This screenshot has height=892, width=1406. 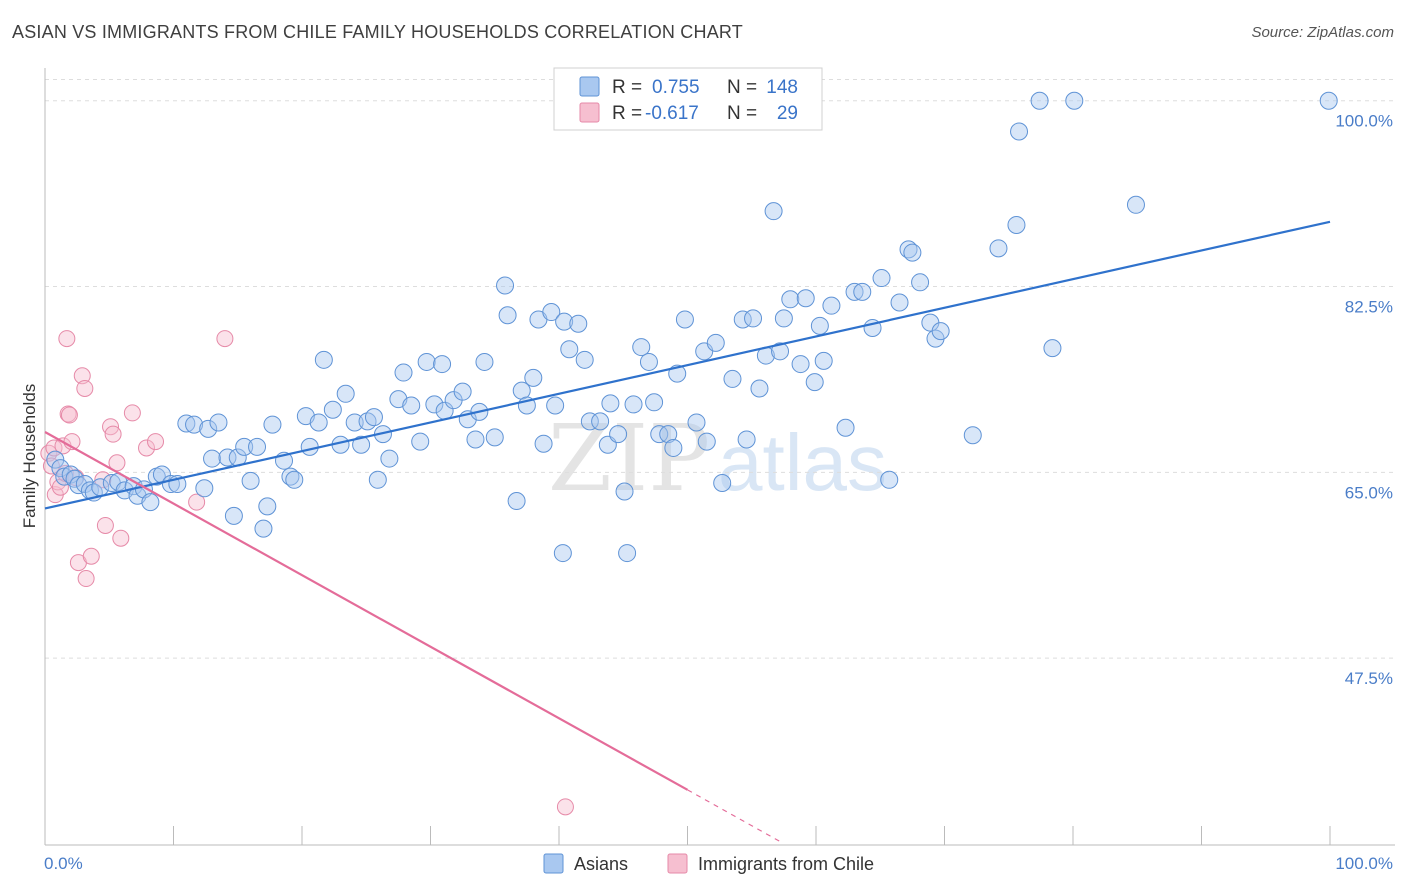 I want to click on watermark-zip: ZIP, so click(x=629, y=458).